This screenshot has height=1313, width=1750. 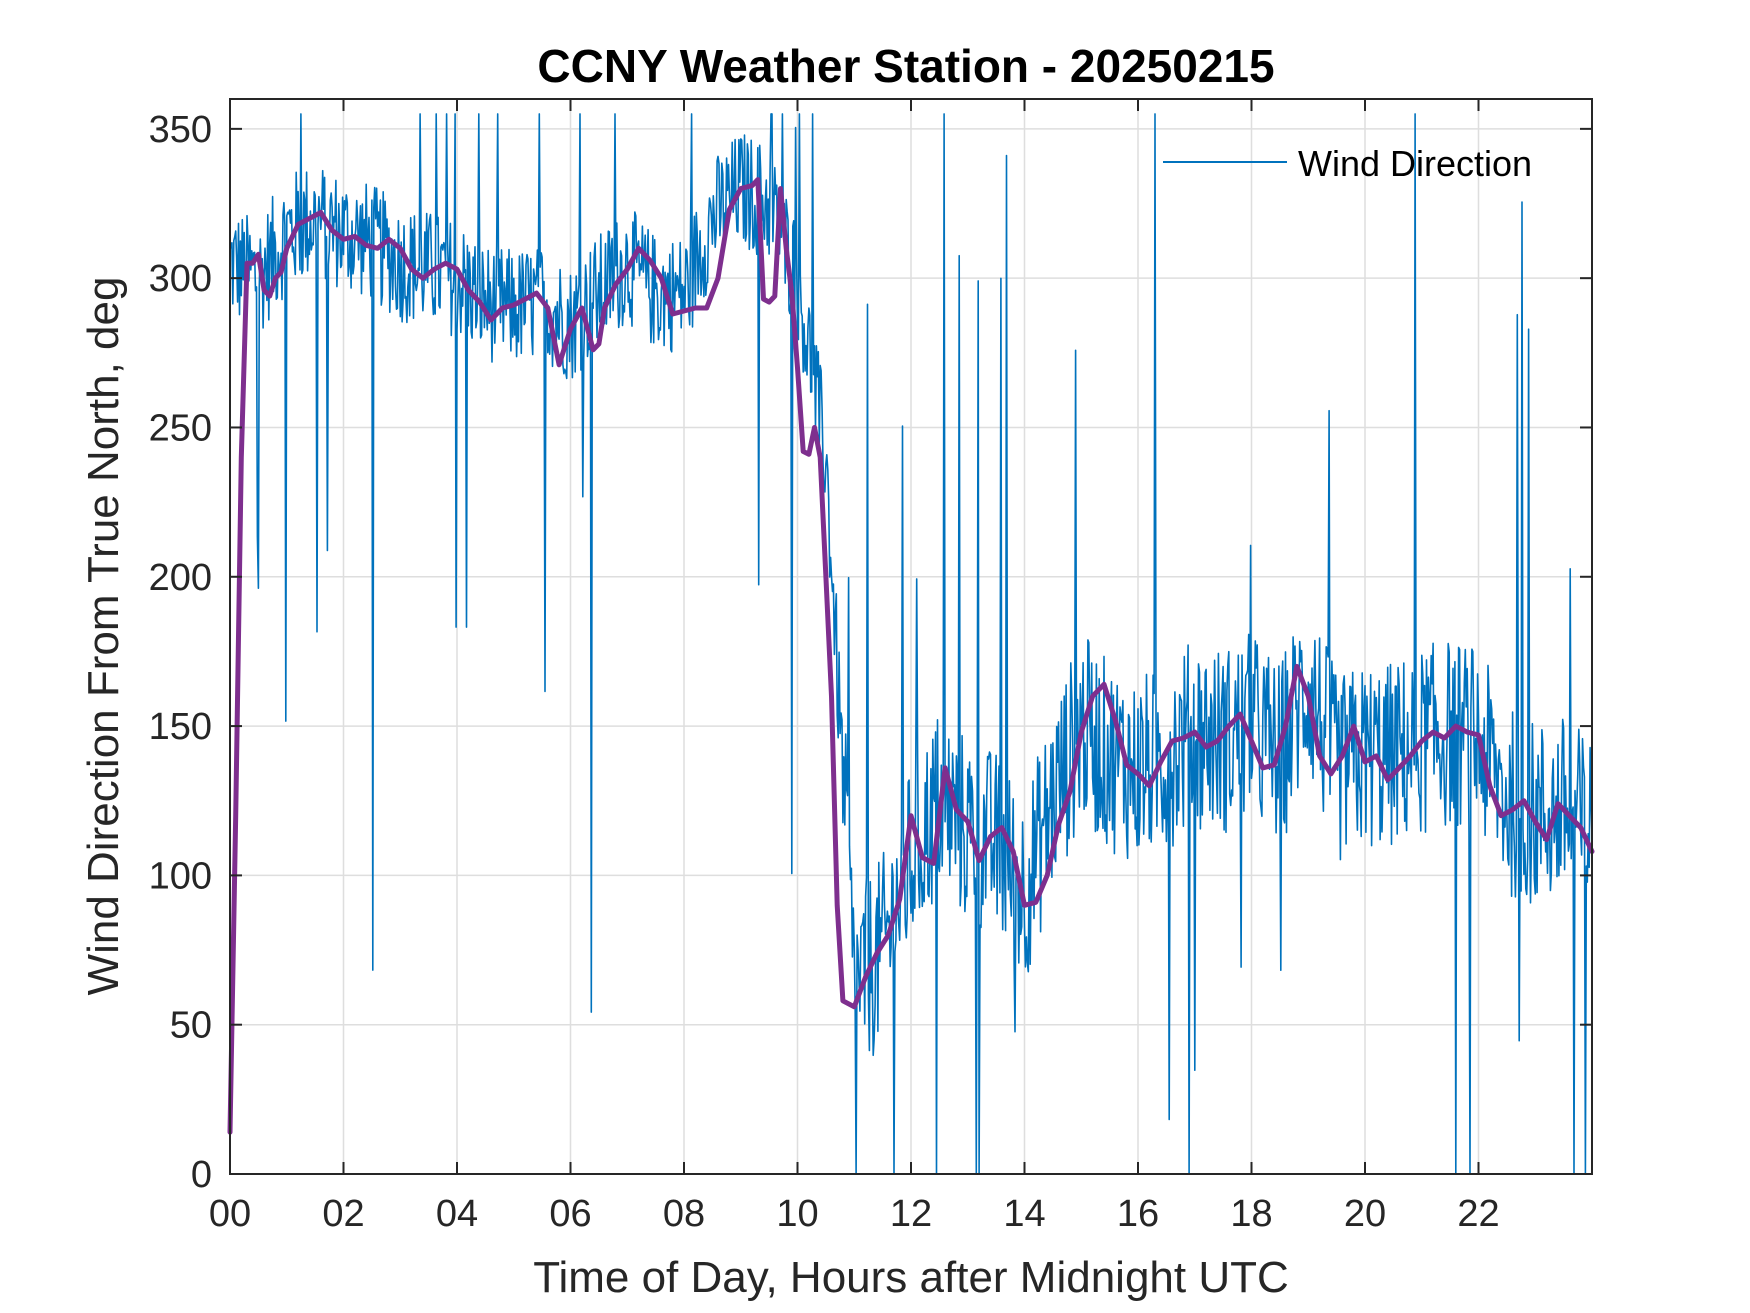 What do you see at coordinates (180, 279) in the screenshot?
I see `y-tick-label: 300` at bounding box center [180, 279].